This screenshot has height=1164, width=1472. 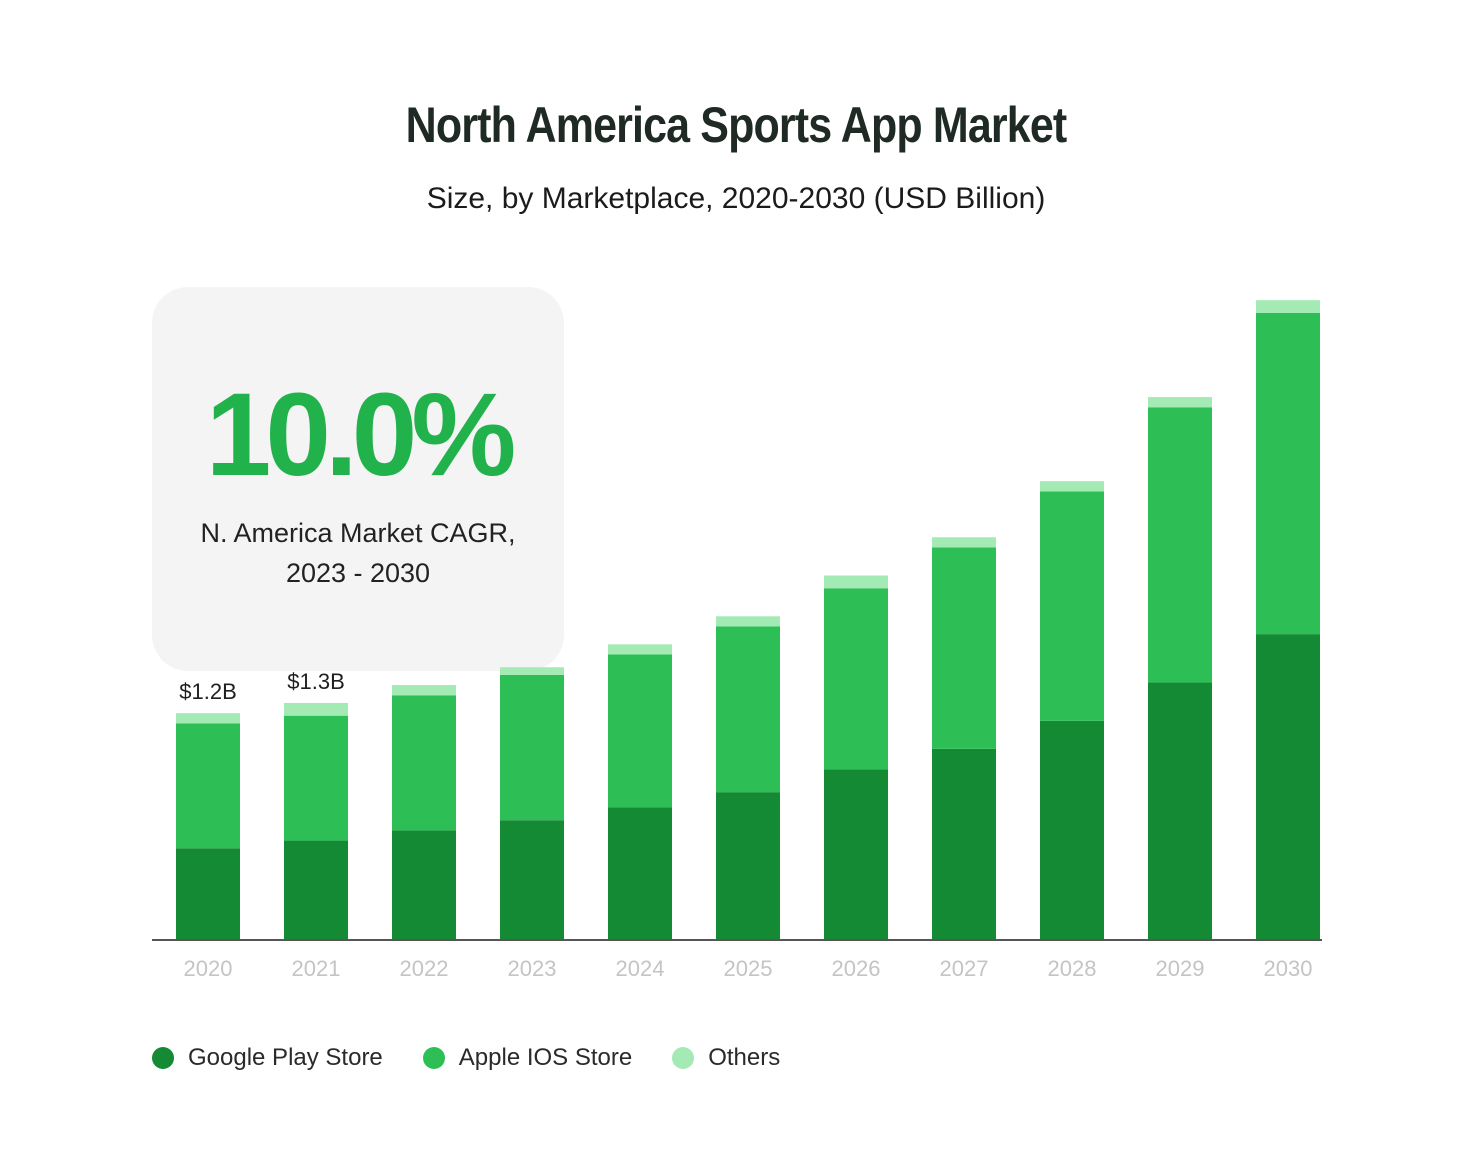 What do you see at coordinates (1180, 545) in the screenshot?
I see `bar-apple-ios-2029` at bounding box center [1180, 545].